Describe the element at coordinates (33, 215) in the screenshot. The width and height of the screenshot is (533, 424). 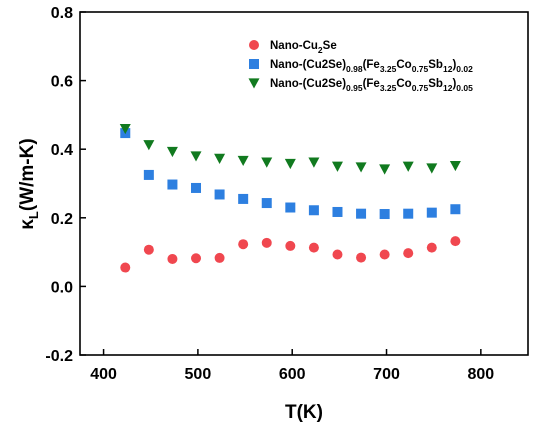
I see `y-axis-title-subscript: L` at that location.